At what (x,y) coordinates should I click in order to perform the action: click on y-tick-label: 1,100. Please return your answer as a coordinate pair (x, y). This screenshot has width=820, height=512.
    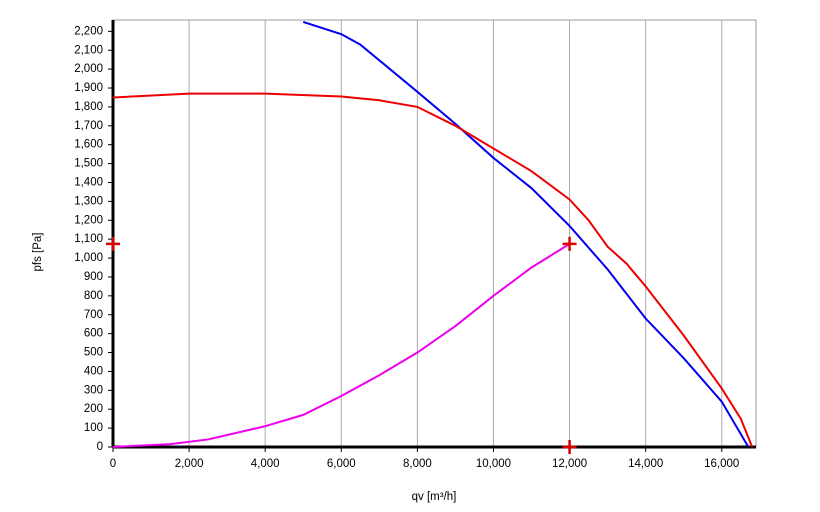
    Looking at the image, I should click on (88, 239).